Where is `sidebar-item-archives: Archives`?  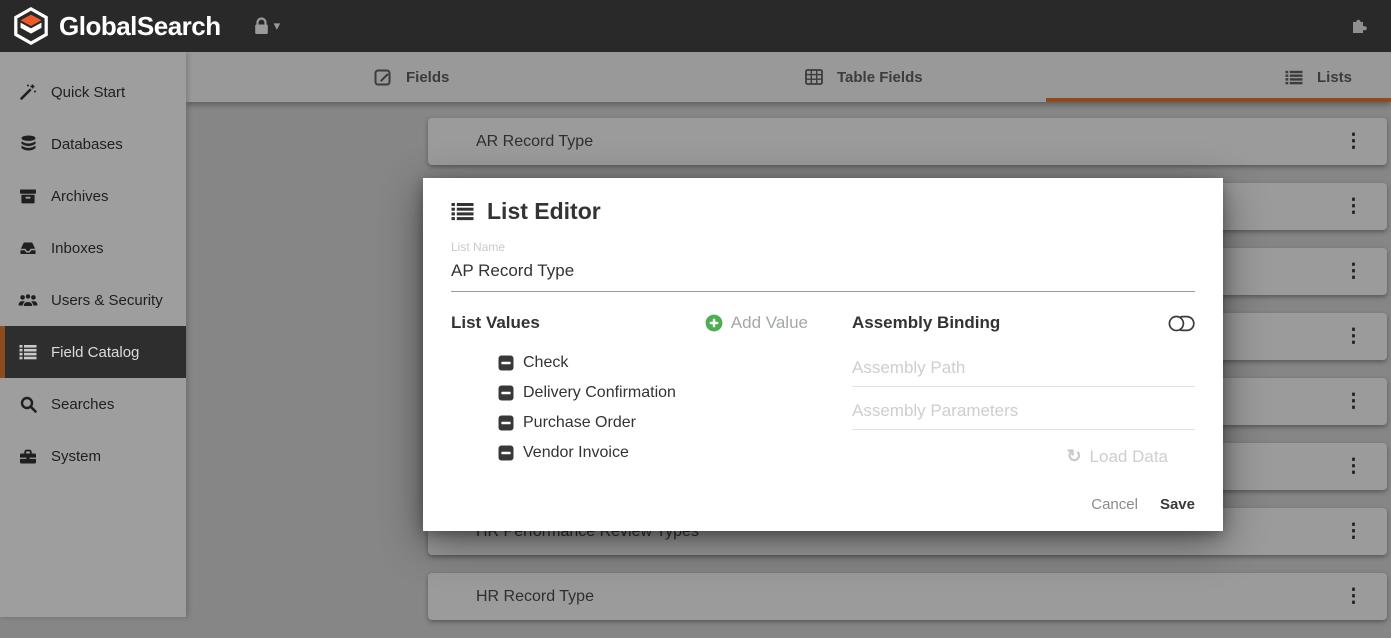
sidebar-item-archives: Archives is located at coordinates (93, 196).